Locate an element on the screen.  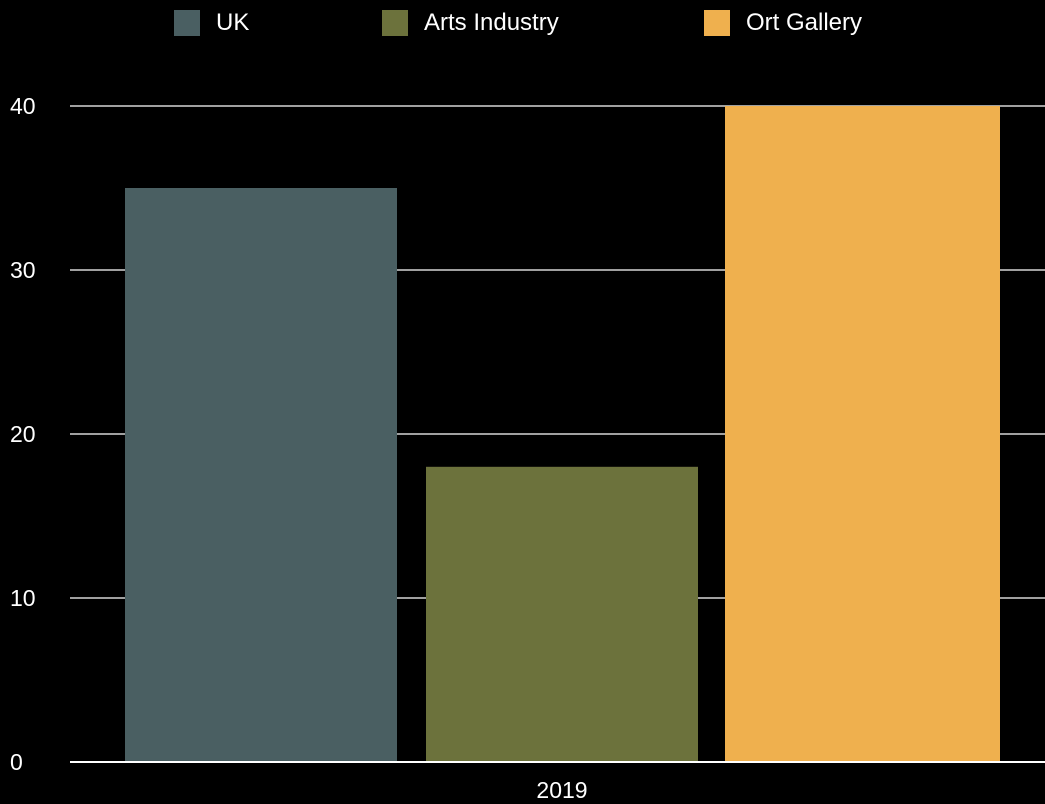
y-tick-label: 10 is located at coordinates (23, 598).